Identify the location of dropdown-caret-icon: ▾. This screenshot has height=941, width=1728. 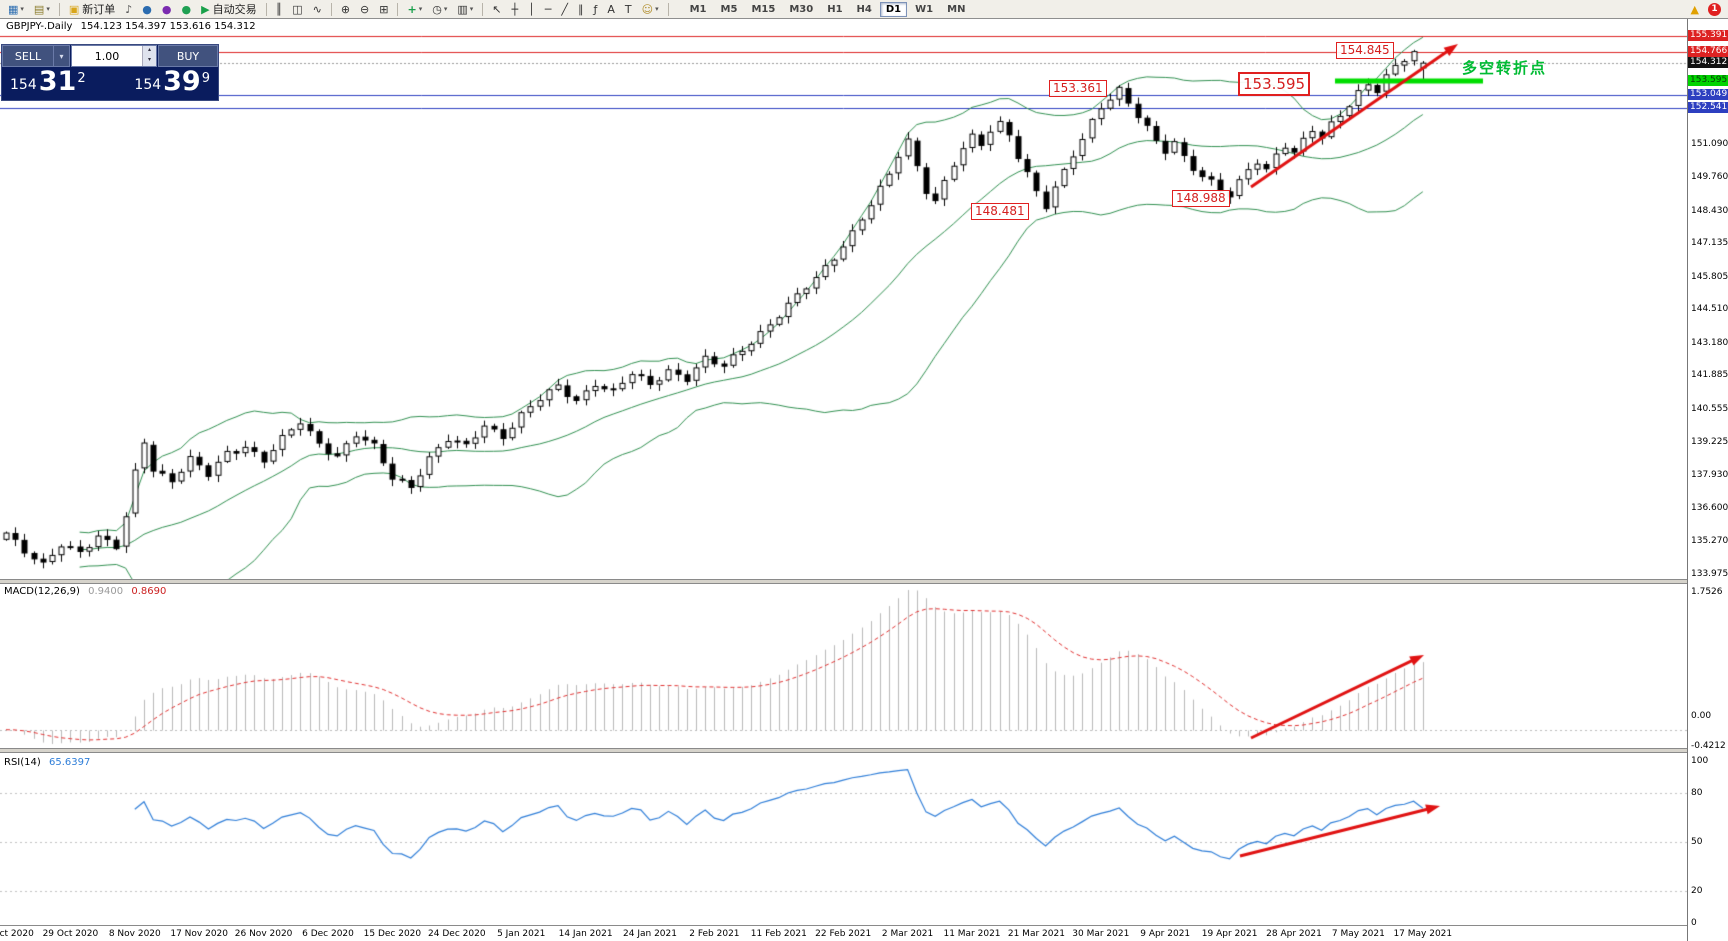
(22, 9).